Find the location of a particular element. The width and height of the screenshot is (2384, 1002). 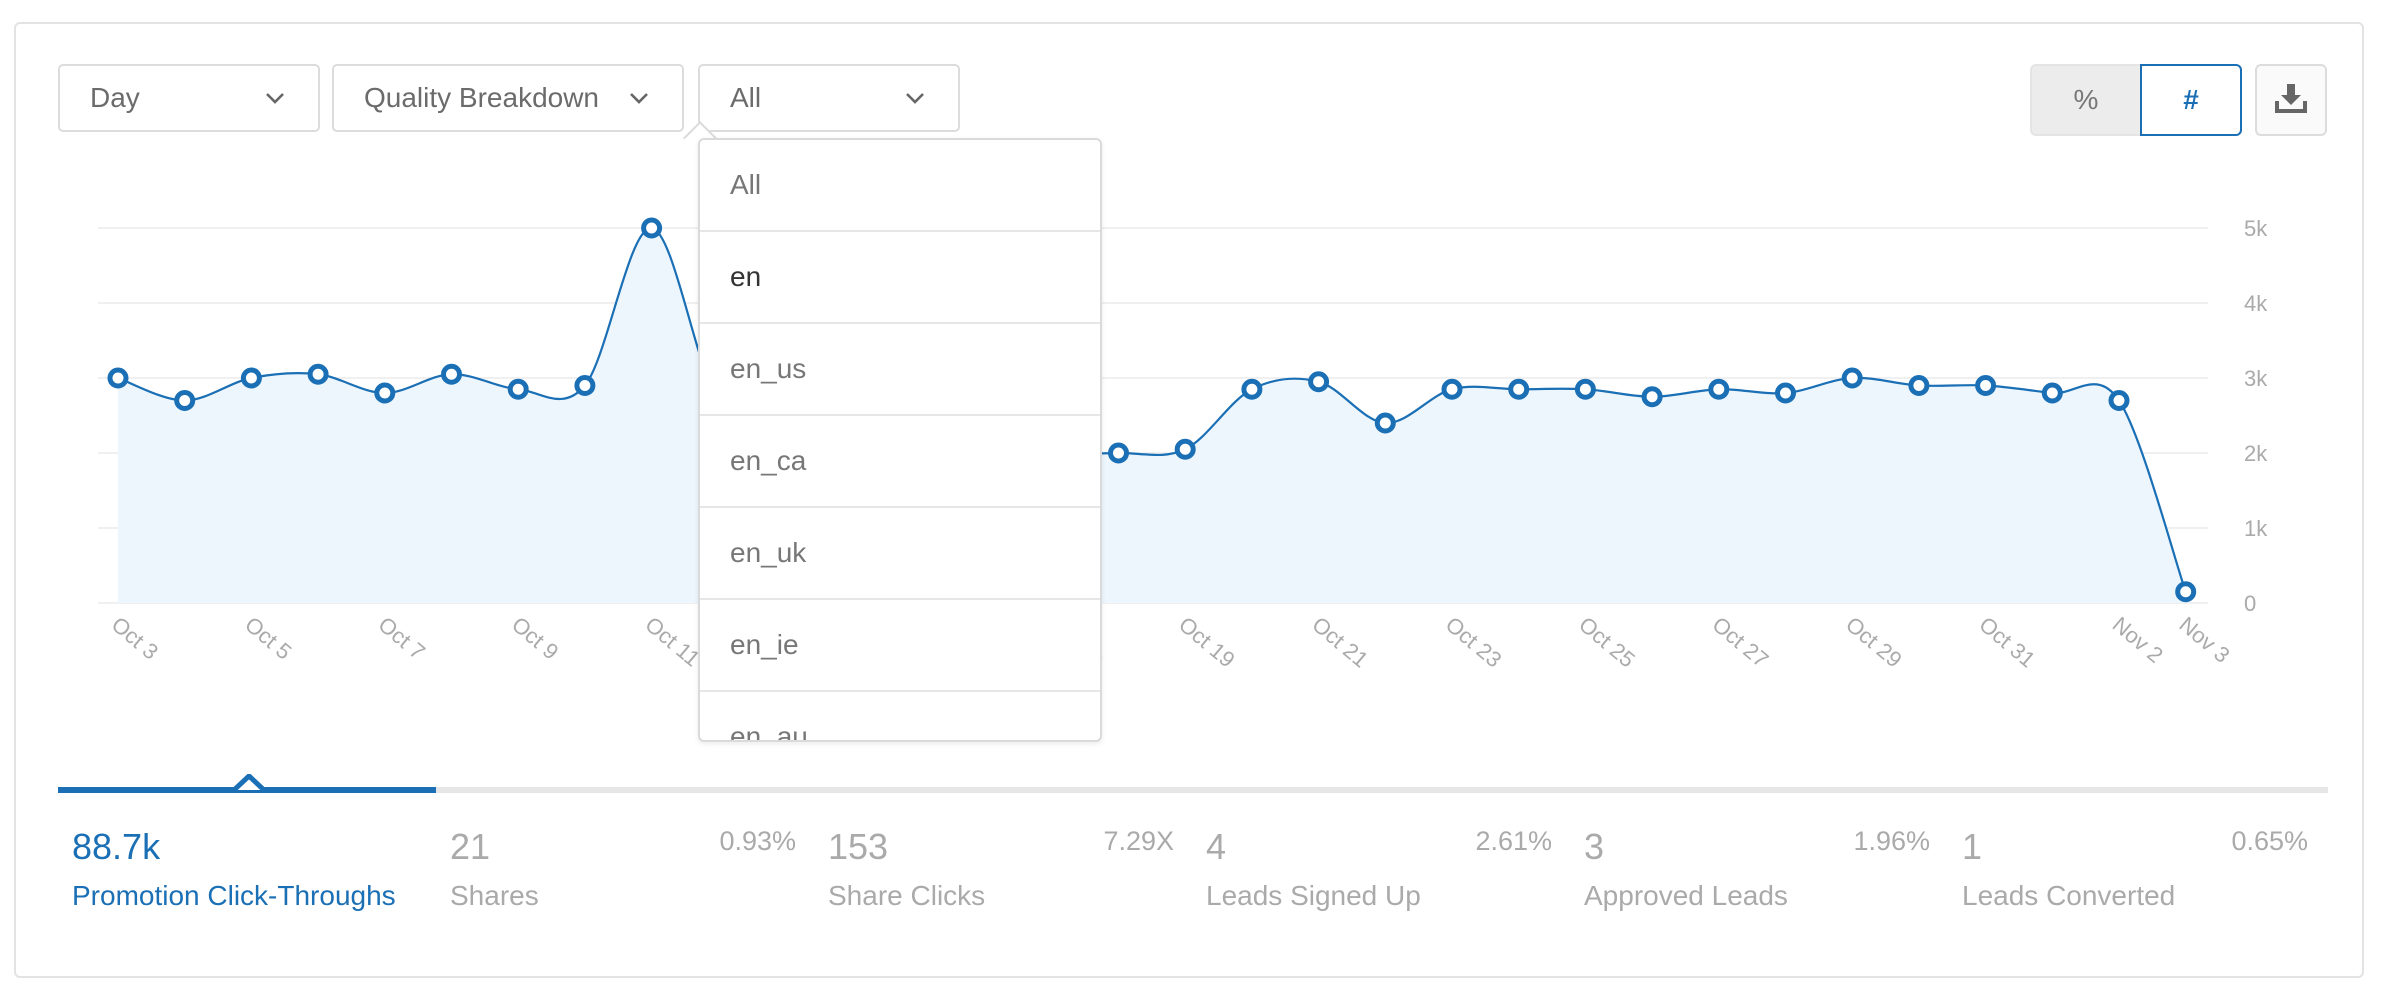

x-tick-label: Oct 31 is located at coordinates (2007, 642).